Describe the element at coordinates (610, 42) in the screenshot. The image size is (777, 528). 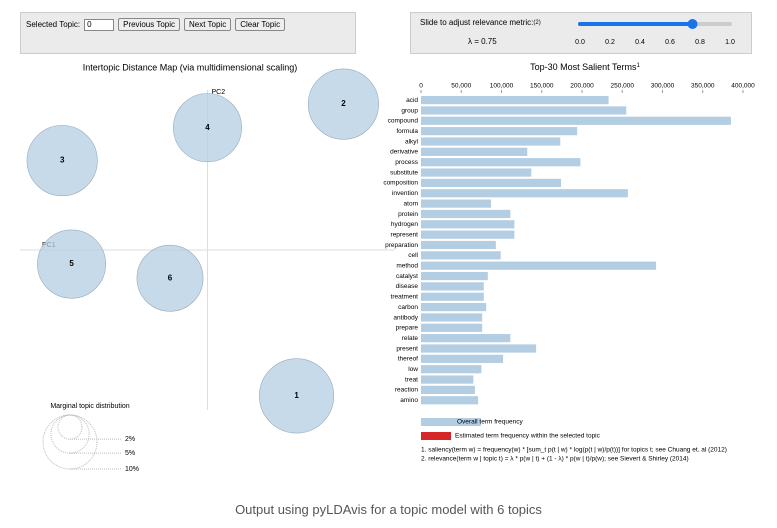
I see `slider-tick-label: 0.2` at that location.